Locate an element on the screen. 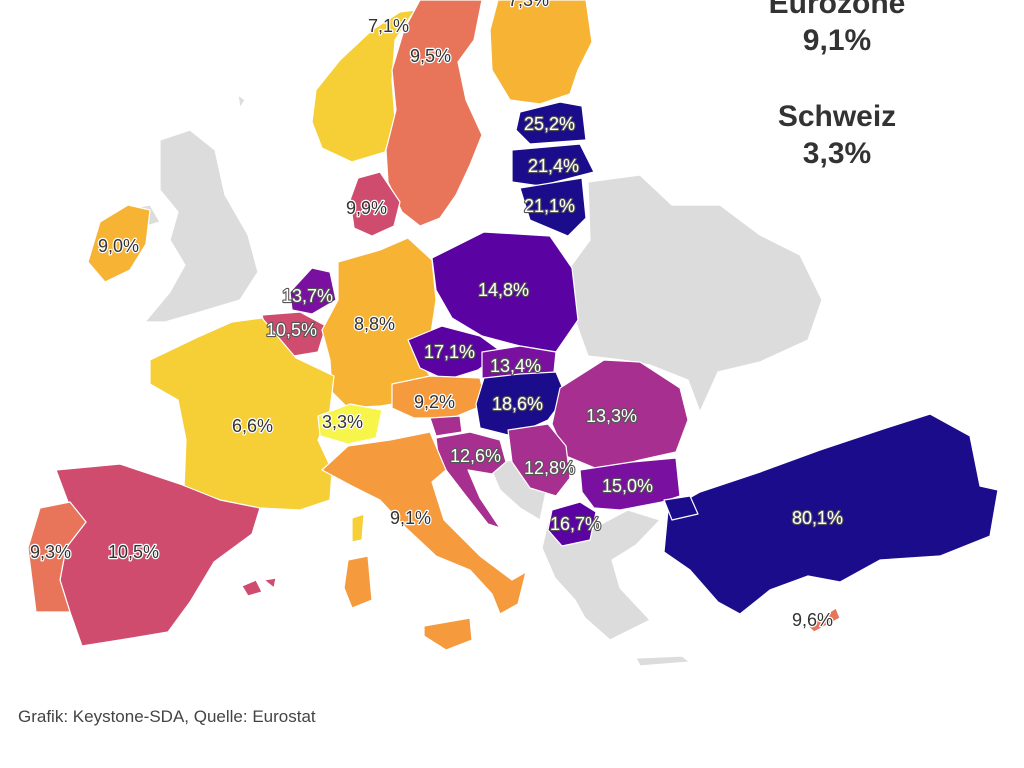 This screenshot has height=768, width=1024. label-portugal: 9,3% is located at coordinates (50, 552).